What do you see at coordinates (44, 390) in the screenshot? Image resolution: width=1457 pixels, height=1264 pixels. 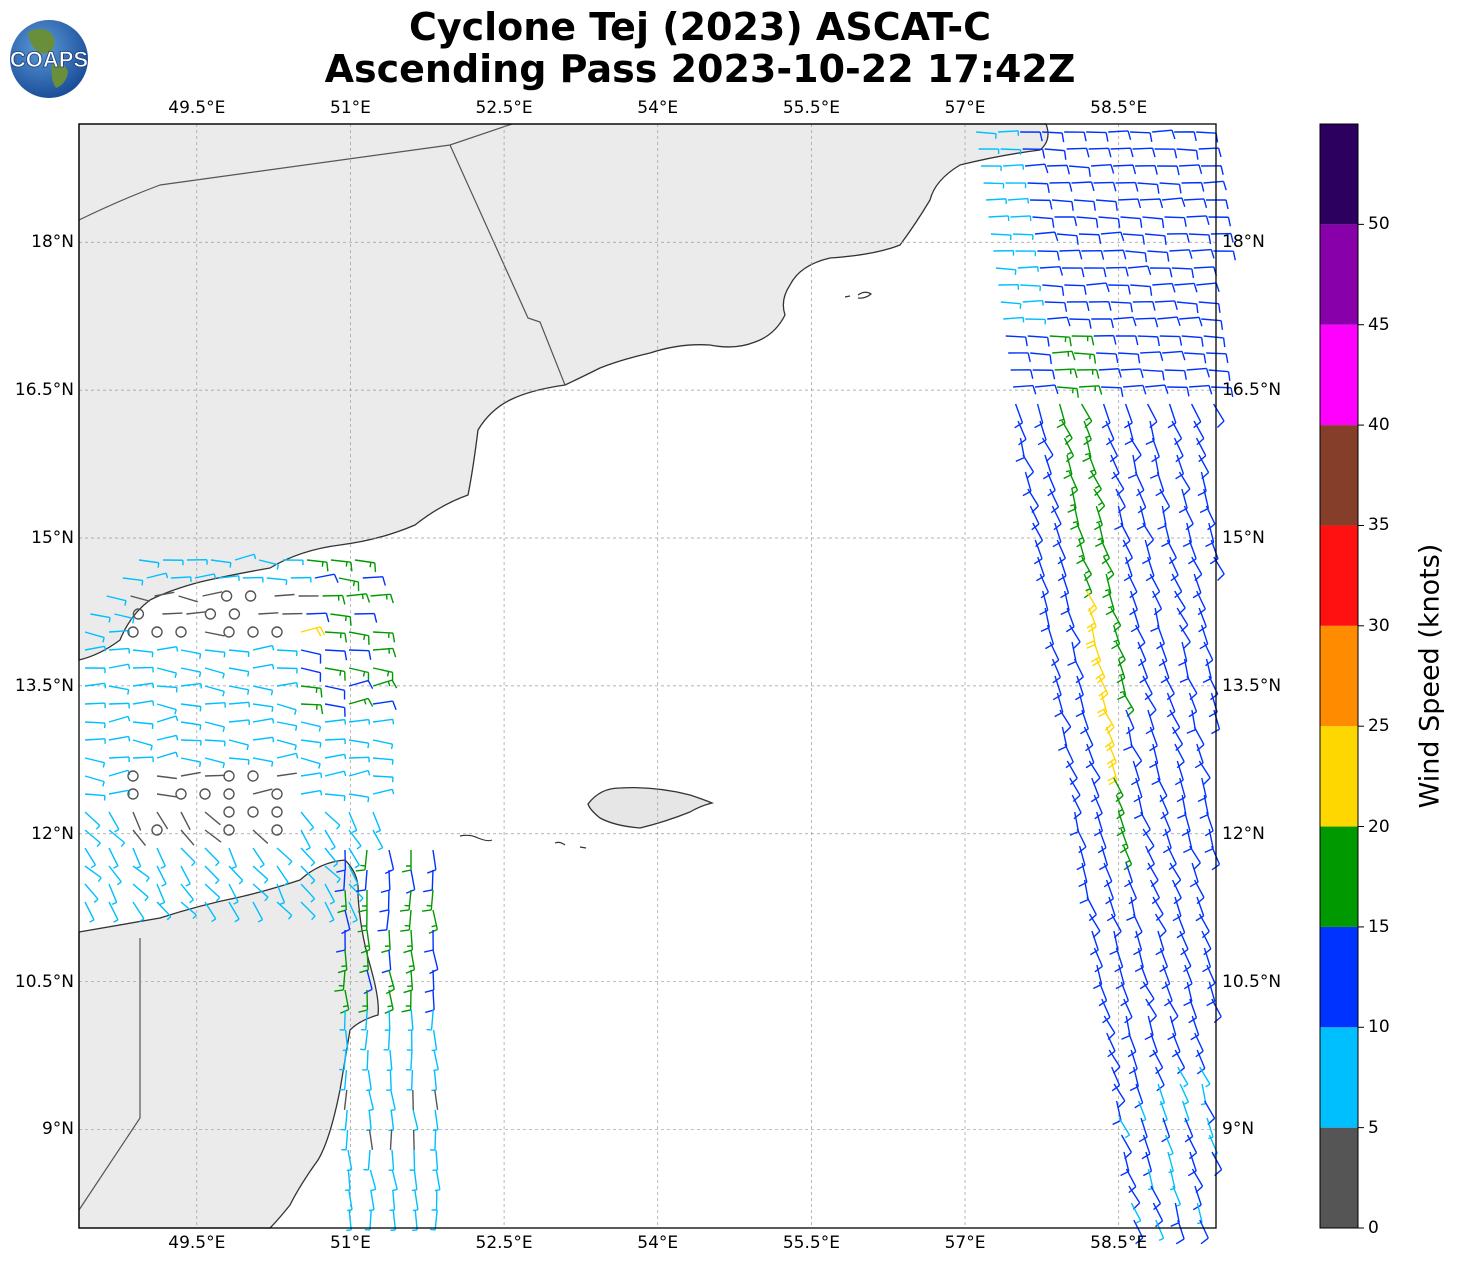 I see `lat-tick-label-left: 16.5°N` at bounding box center [44, 390].